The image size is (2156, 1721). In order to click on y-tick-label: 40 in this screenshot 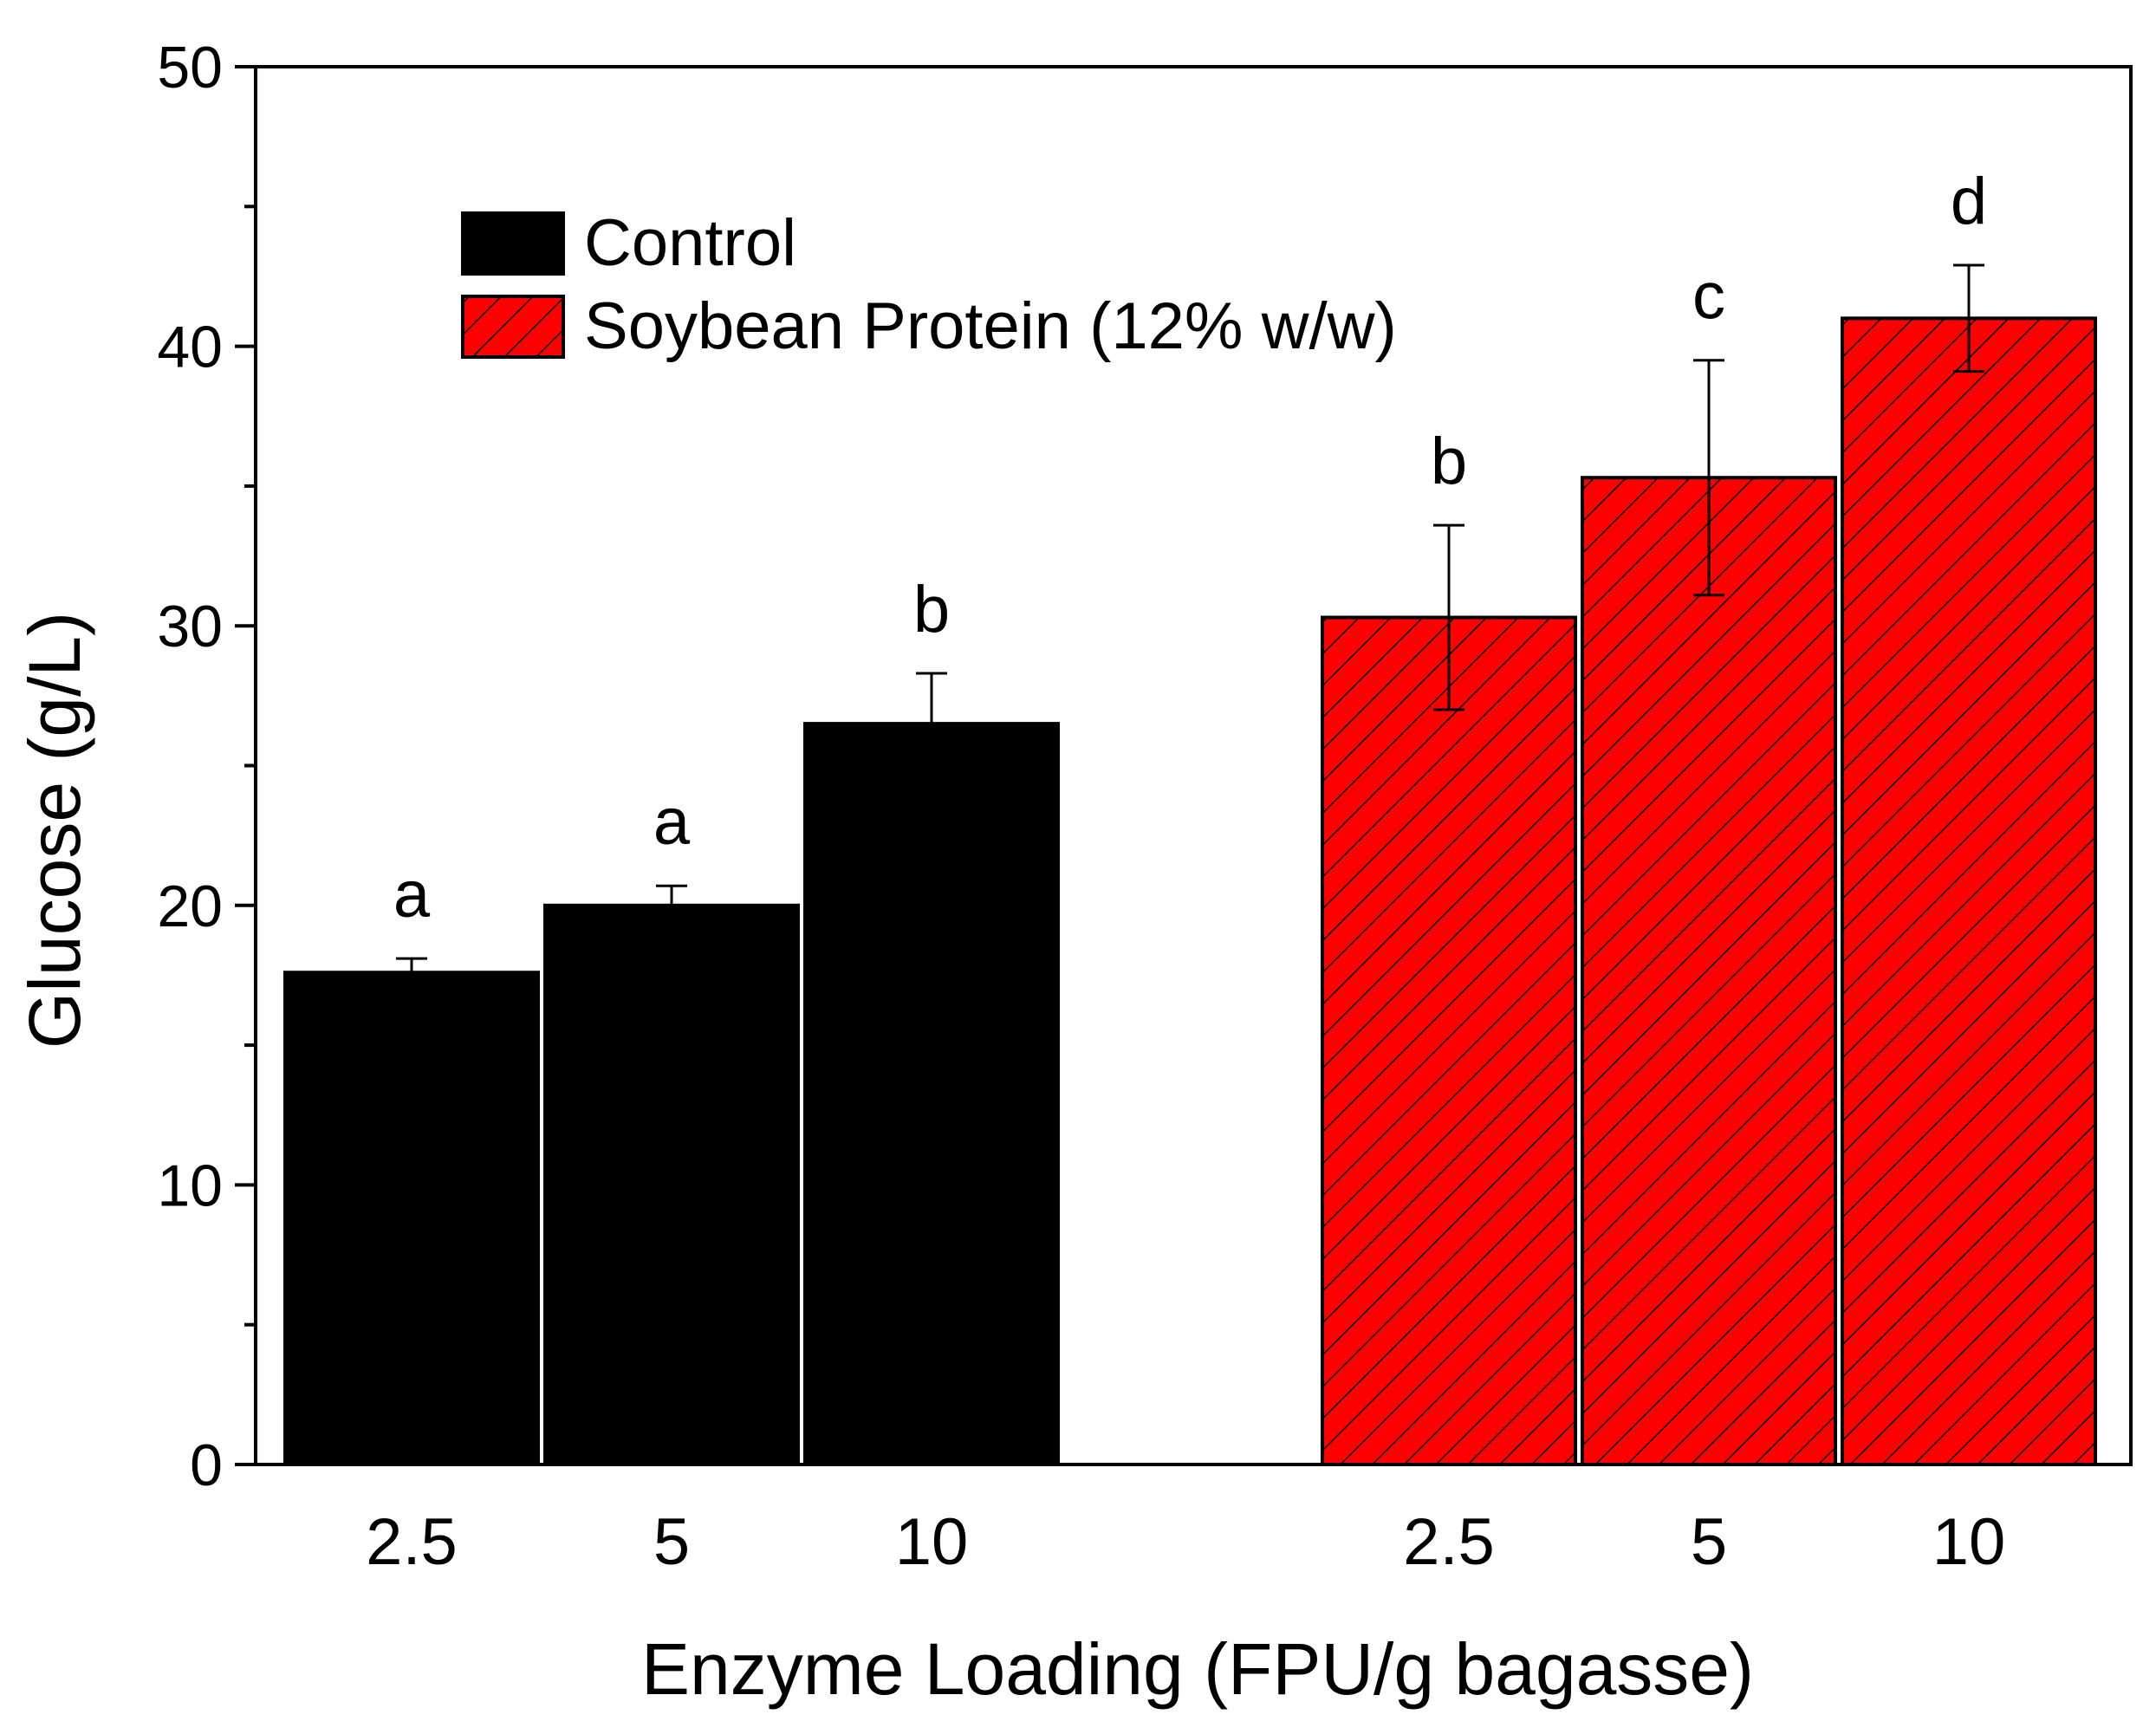, I will do `click(190, 348)`.